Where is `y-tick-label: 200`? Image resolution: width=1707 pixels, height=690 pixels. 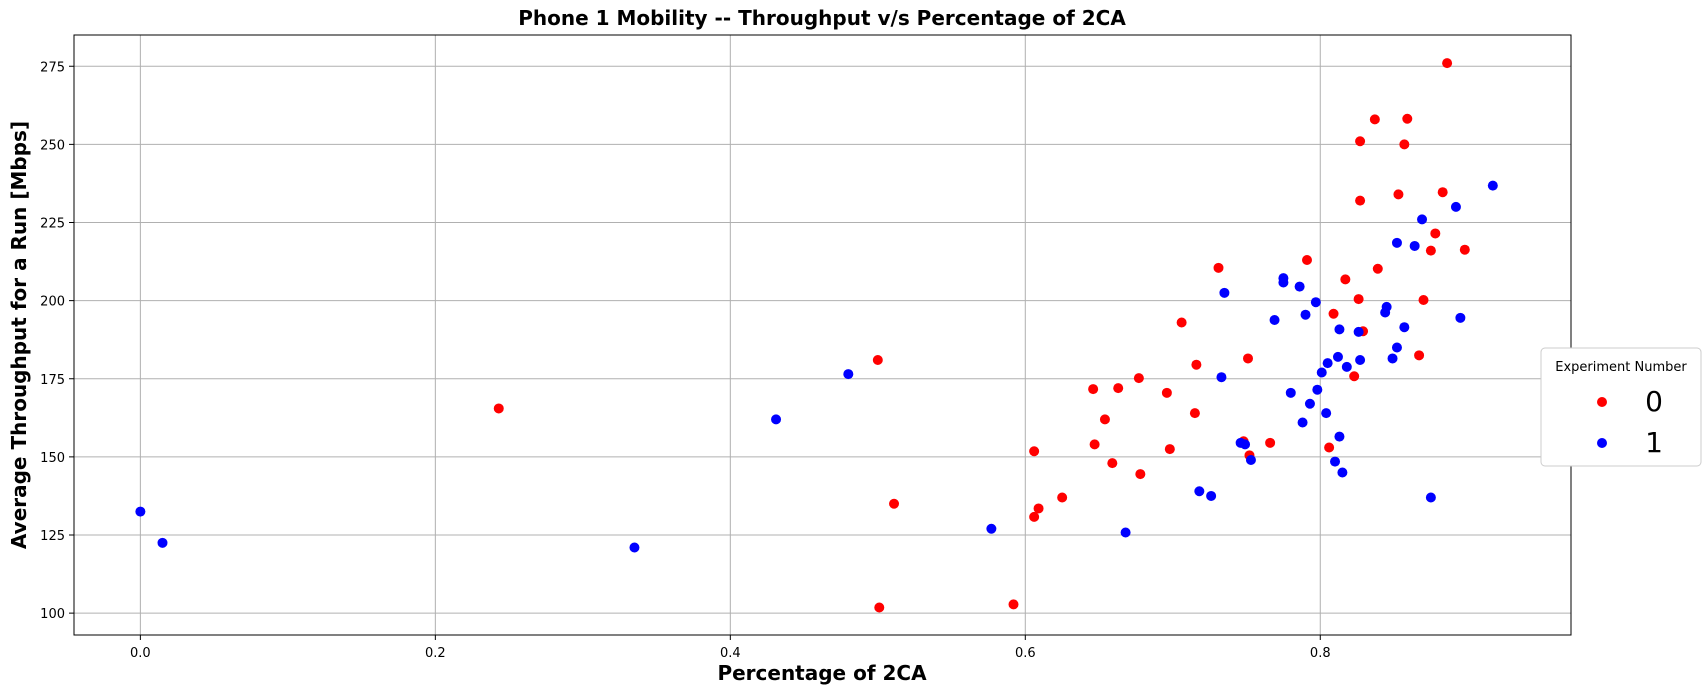 y-tick-label: 200 is located at coordinates (52, 302).